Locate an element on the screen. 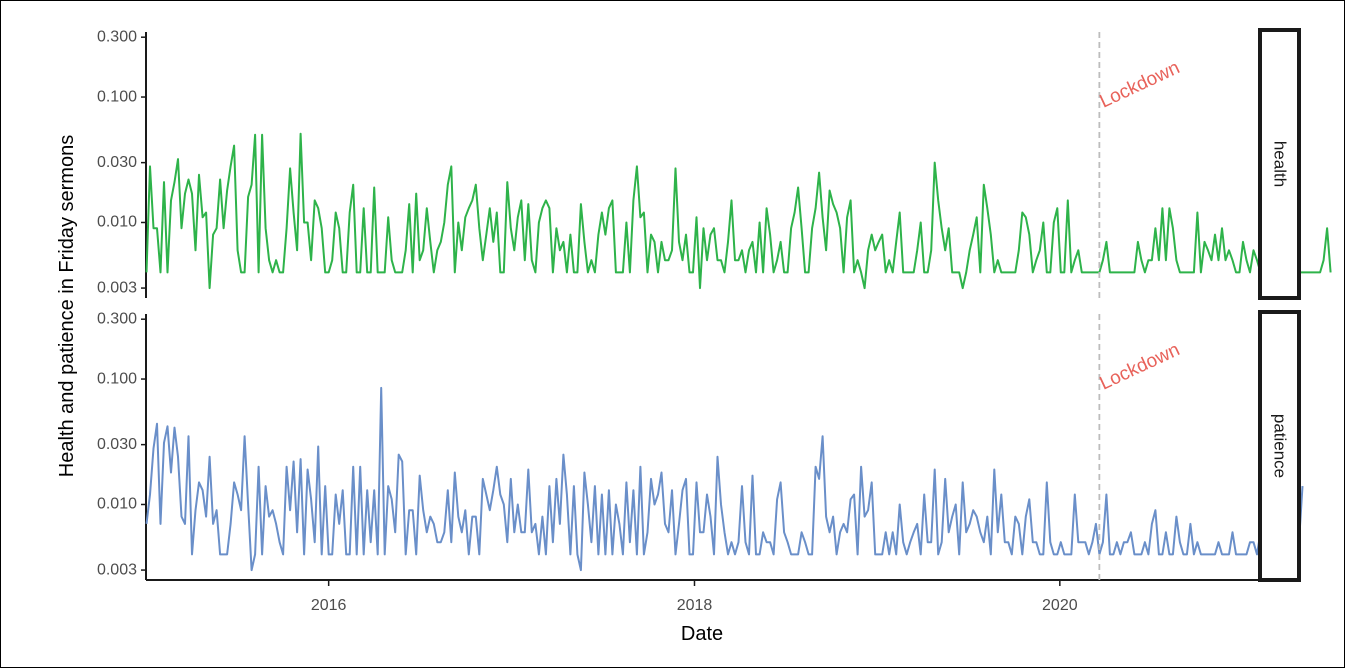  x-tick-label: 2020 is located at coordinates (1060, 605).